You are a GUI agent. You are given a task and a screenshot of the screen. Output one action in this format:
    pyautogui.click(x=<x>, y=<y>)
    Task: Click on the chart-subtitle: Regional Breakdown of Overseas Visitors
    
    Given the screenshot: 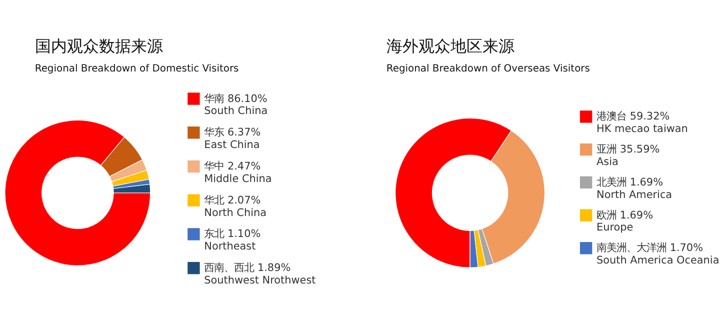 What is the action you would take?
    pyautogui.click(x=488, y=68)
    